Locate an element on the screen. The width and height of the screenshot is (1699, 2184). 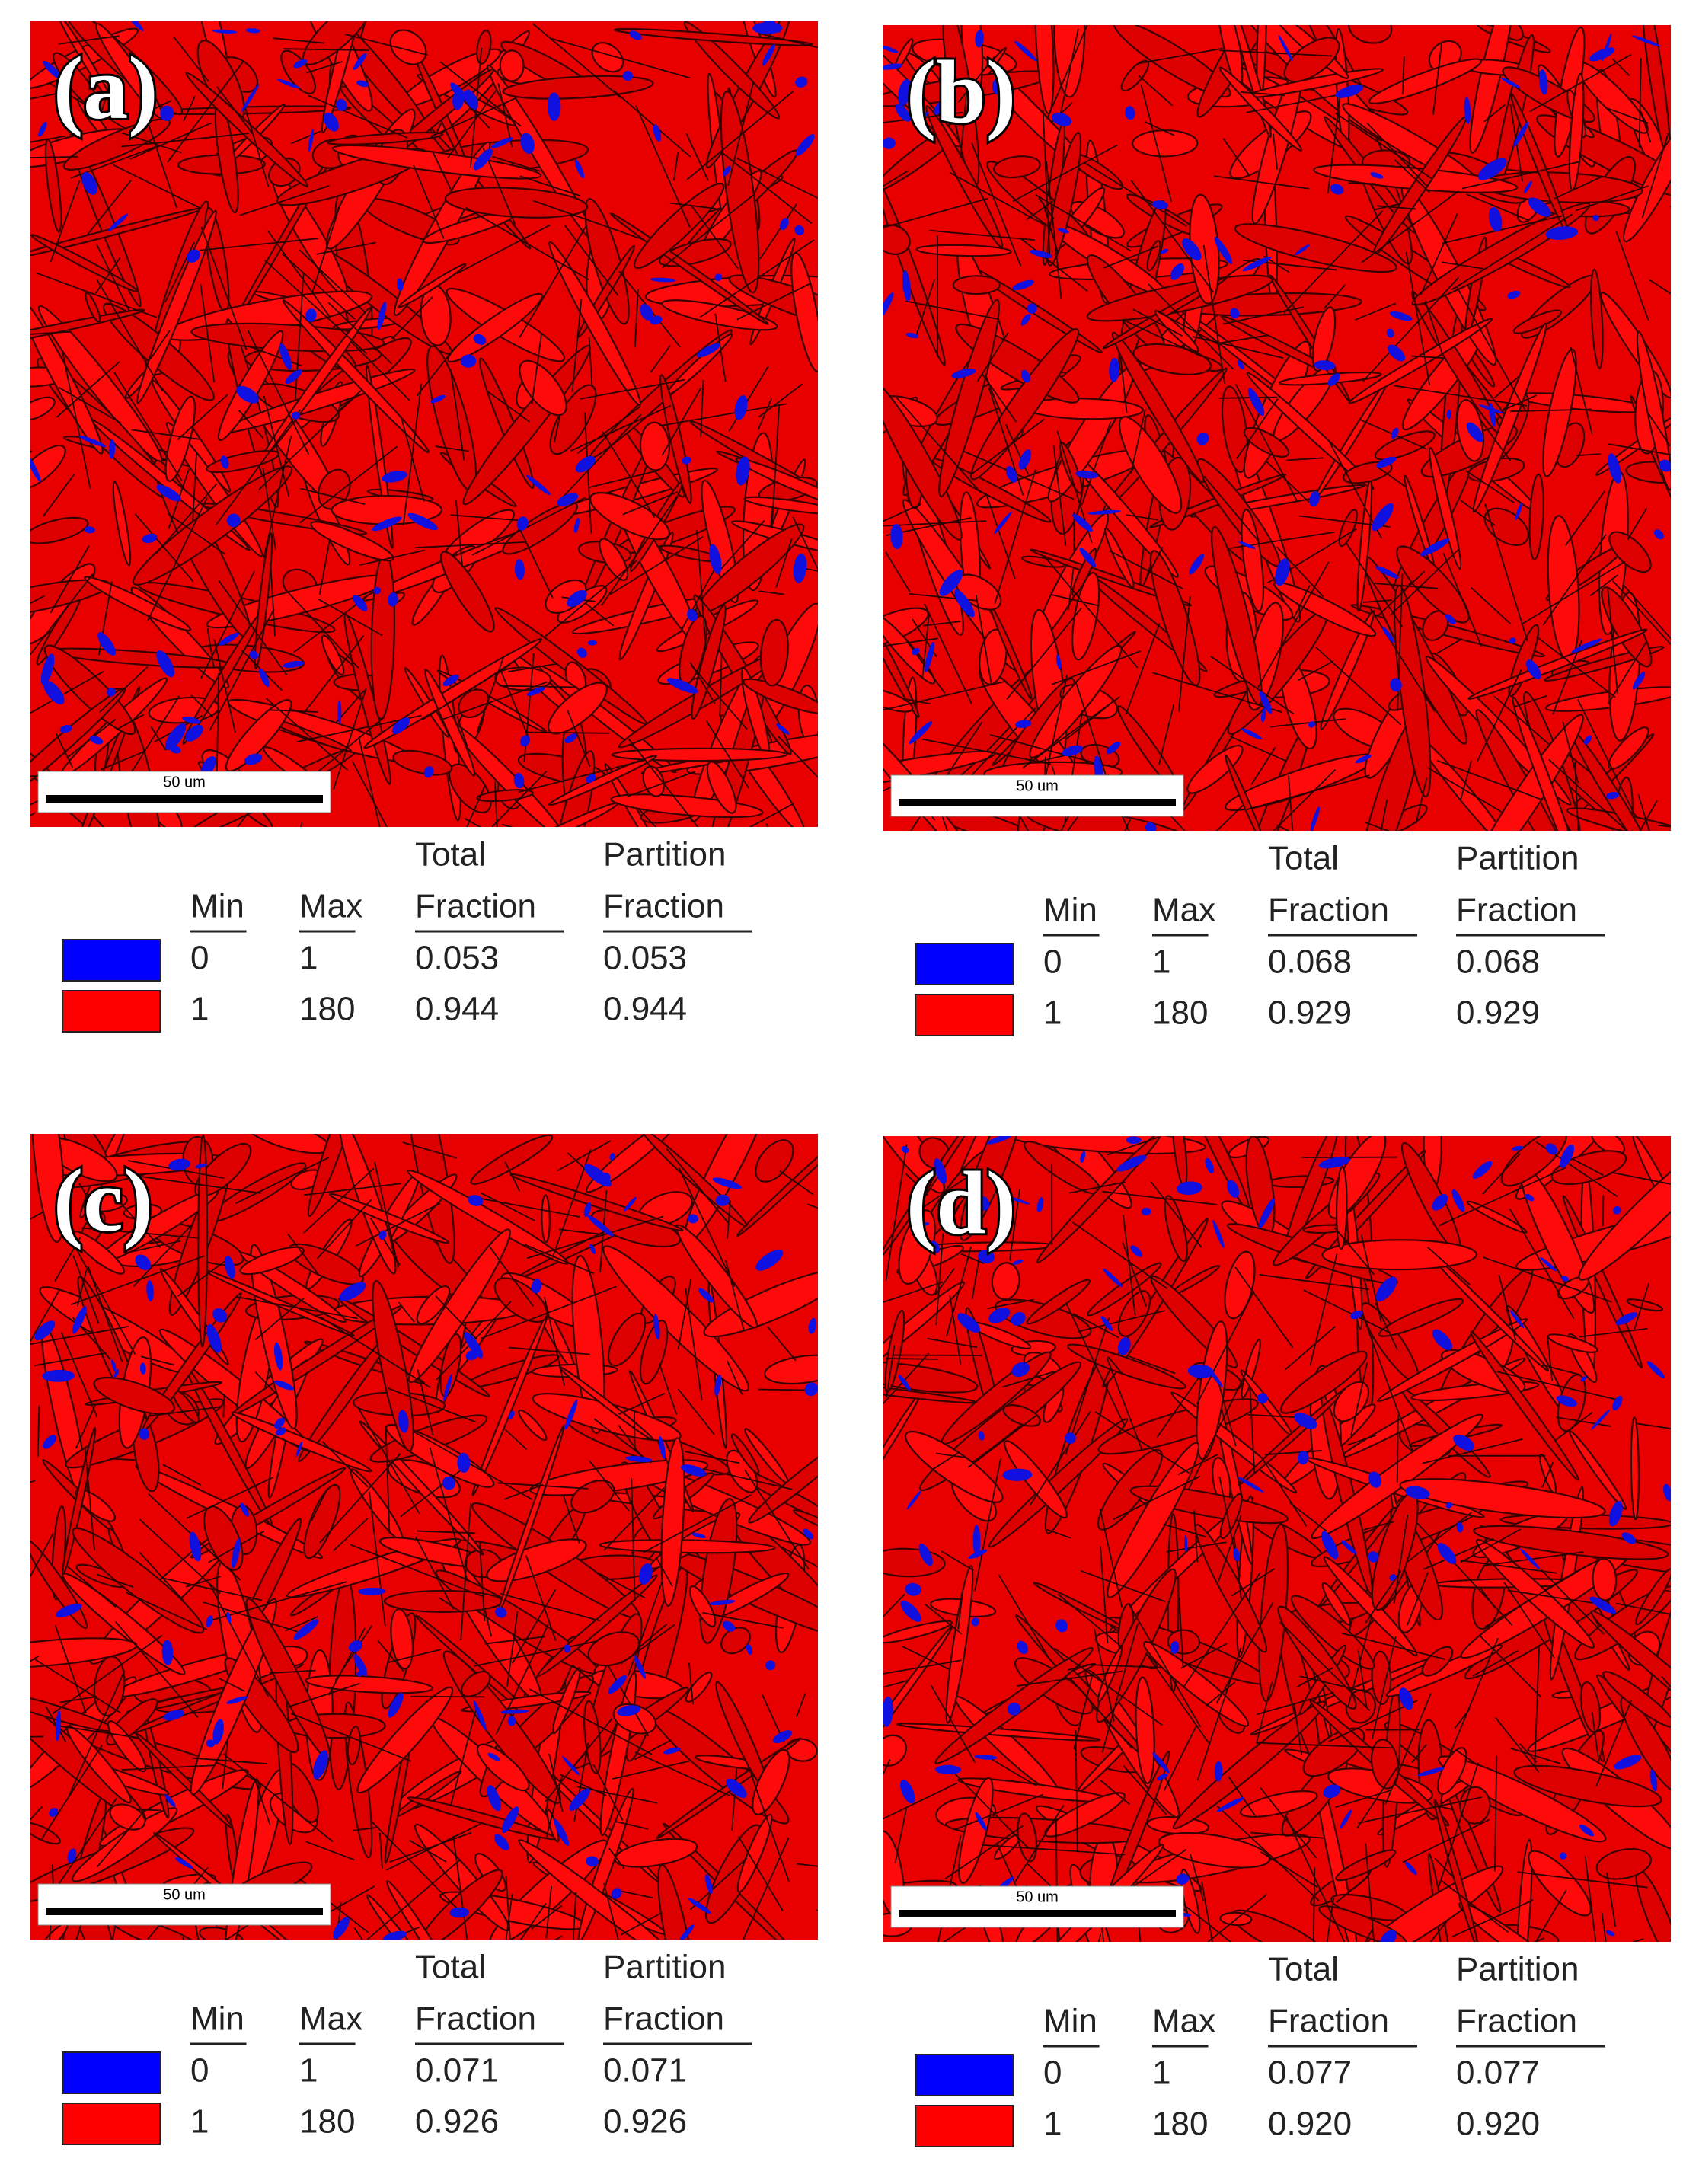
legend-cell: 1 is located at coordinates (308, 2071).